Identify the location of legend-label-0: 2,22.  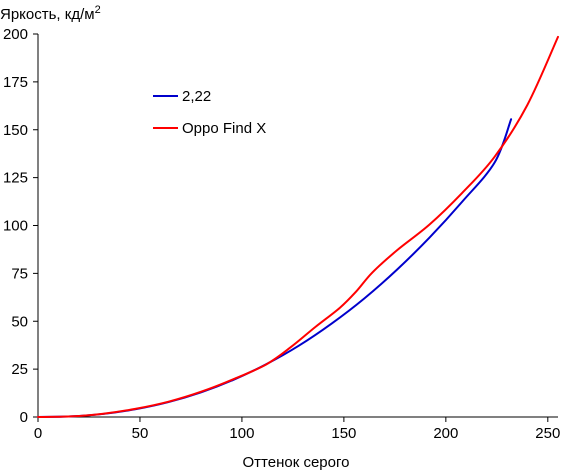
(196, 96).